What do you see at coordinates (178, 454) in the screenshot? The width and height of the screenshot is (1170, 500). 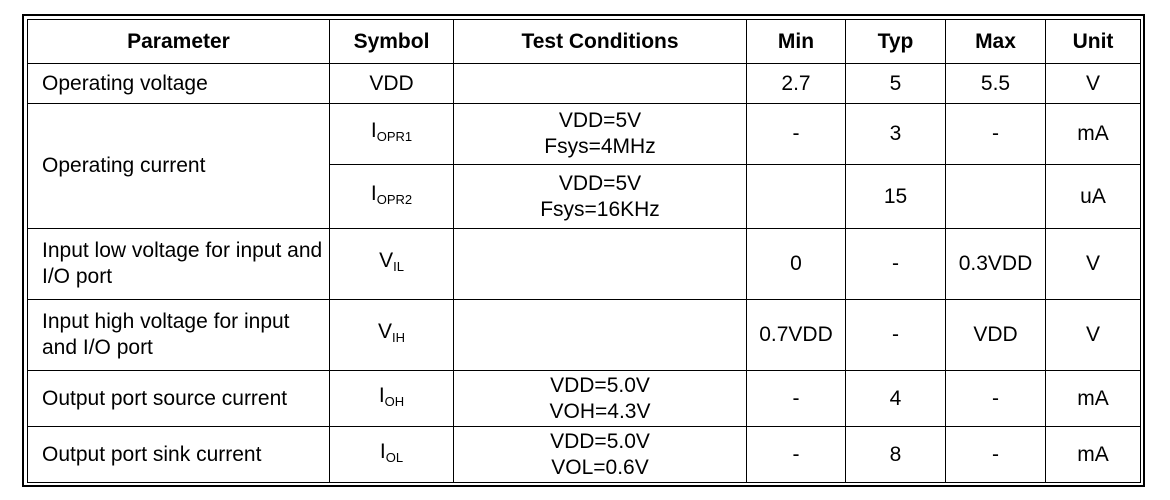 I see `parameter-cell: Output port sink current` at bounding box center [178, 454].